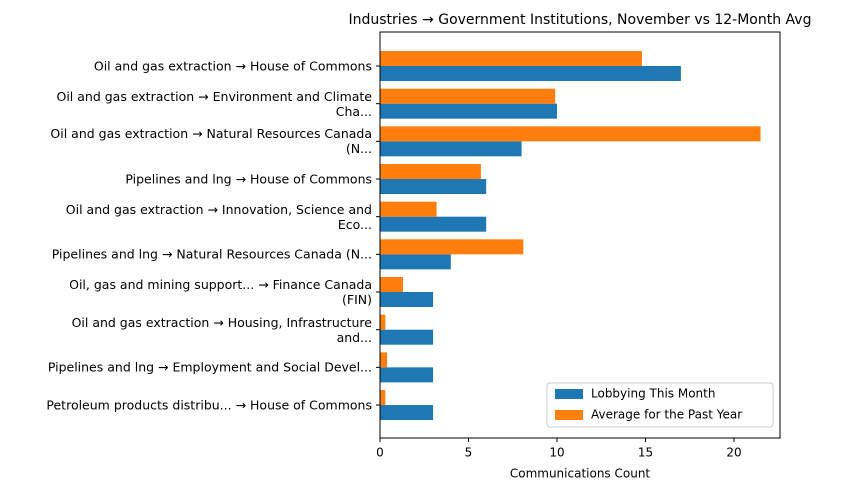  Describe the element at coordinates (469, 453) in the screenshot. I see `x-tick-label: 5` at that location.